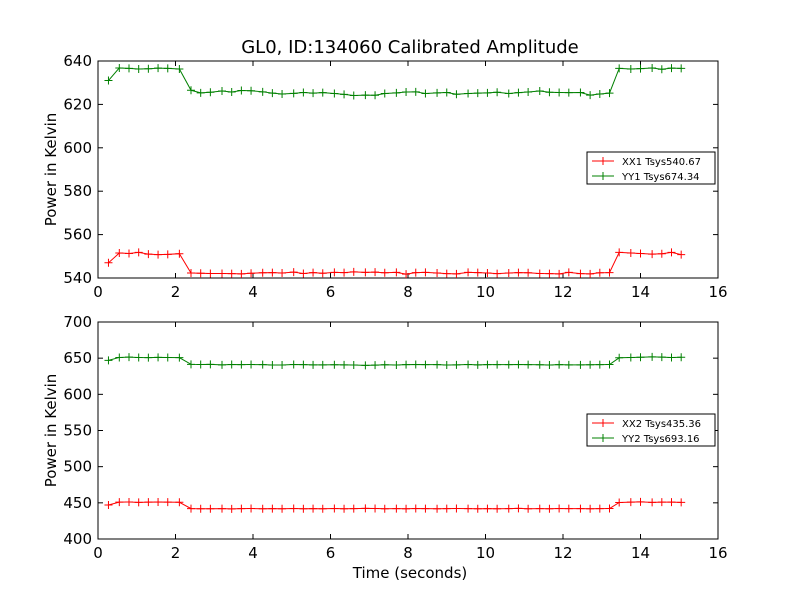  Describe the element at coordinates (640, 553) in the screenshot. I see `x-tick-label: 14` at that location.